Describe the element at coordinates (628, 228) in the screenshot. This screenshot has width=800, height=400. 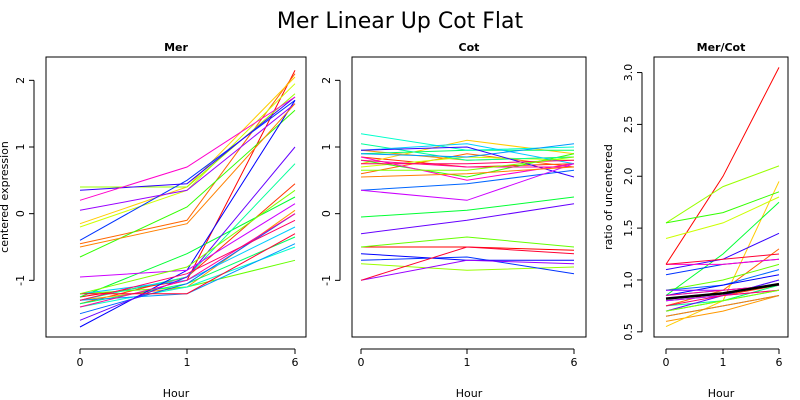
I see `y-tick-label: 1.5` at that location.